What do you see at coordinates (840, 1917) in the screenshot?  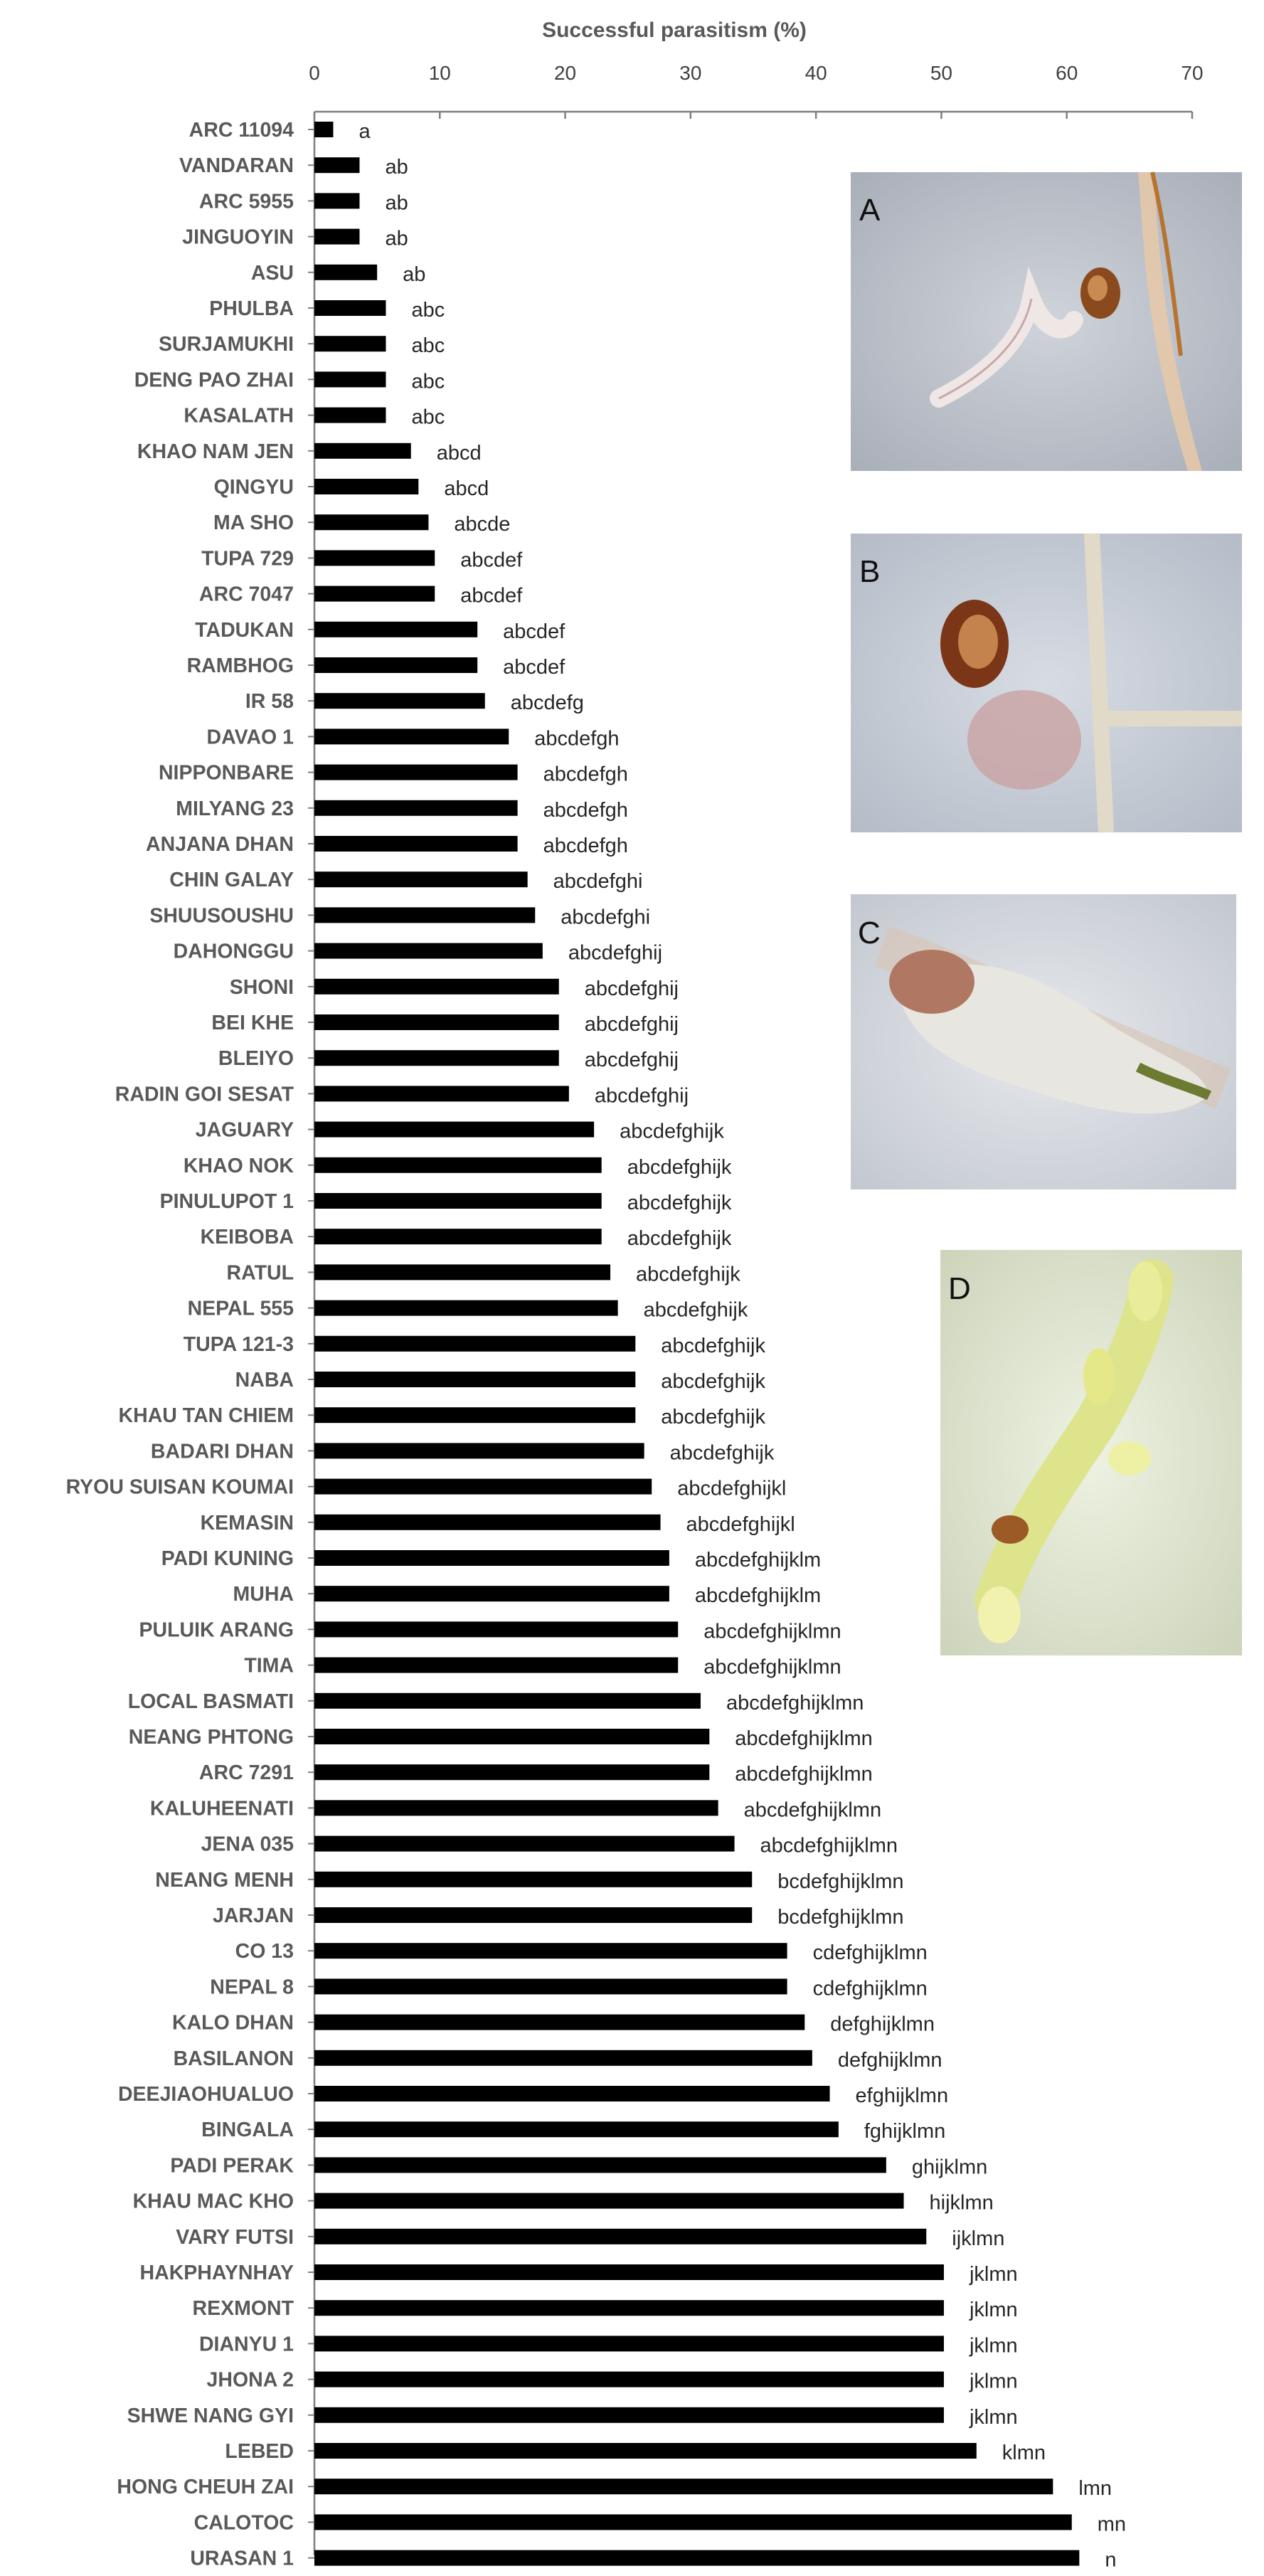 I see `significance-letters: bcdefghijklmn` at bounding box center [840, 1917].